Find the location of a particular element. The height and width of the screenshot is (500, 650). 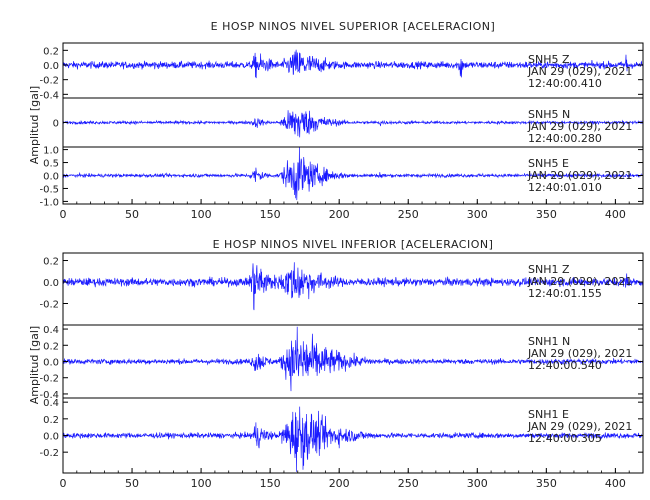

y-tick-label: 0.5 is located at coordinates (51, 164).